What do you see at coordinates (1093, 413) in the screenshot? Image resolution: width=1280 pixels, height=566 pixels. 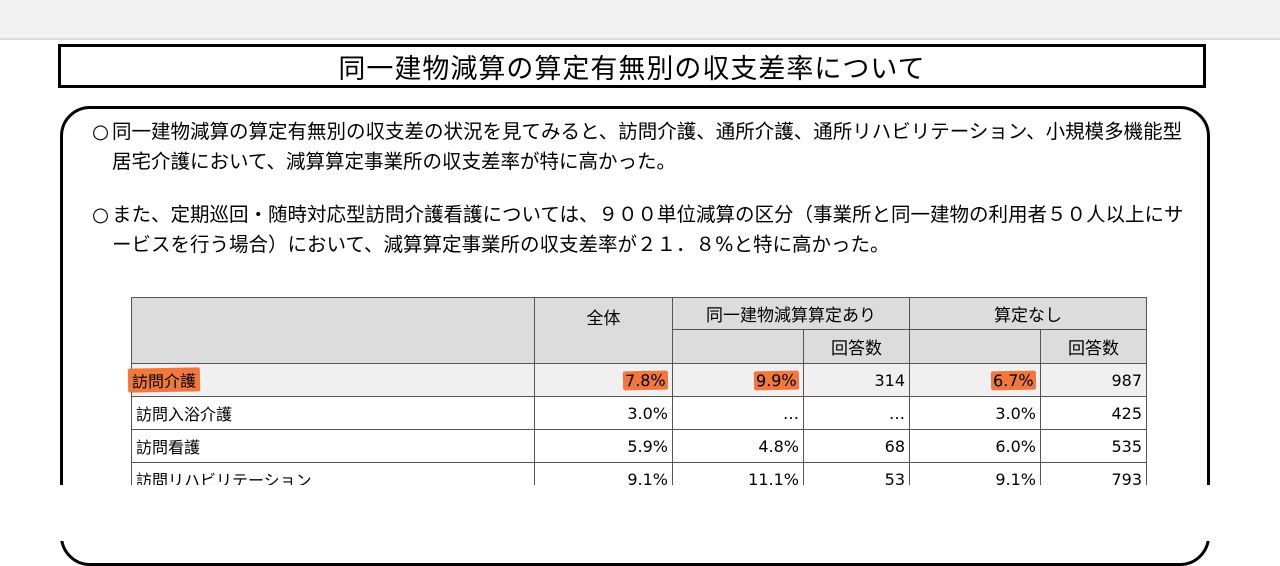 I see `none-count: 425` at bounding box center [1093, 413].